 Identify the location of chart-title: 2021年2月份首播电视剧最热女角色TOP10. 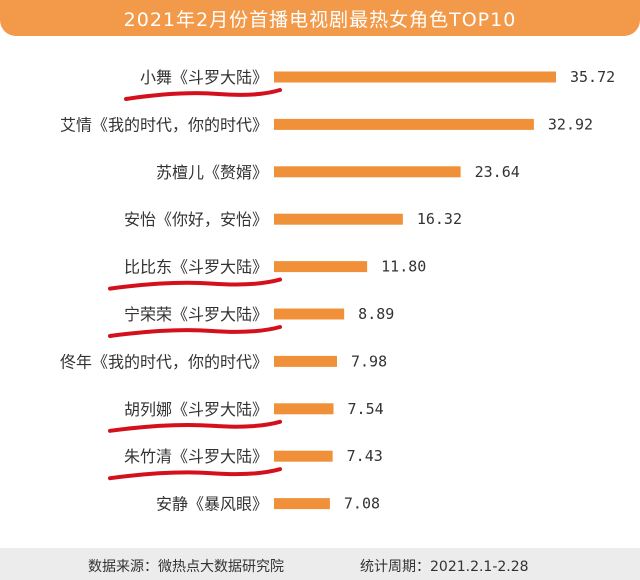
(320, 19).